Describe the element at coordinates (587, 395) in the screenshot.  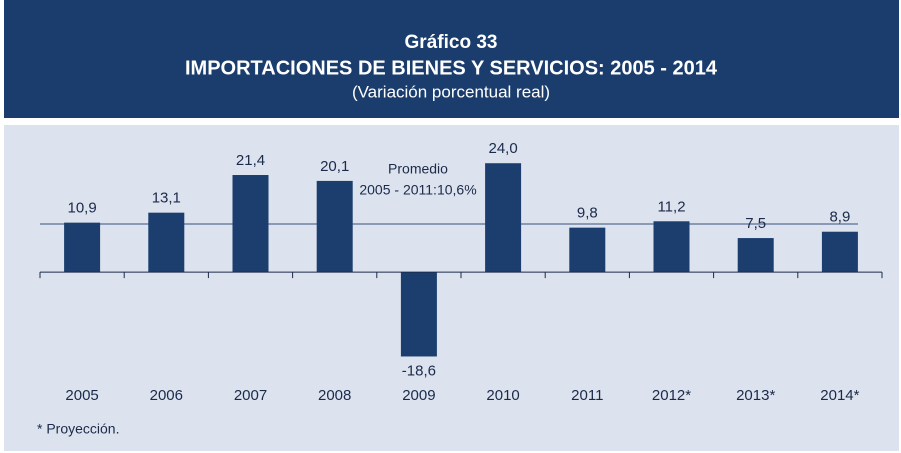
I see `x-tick-label: 2011` at that location.